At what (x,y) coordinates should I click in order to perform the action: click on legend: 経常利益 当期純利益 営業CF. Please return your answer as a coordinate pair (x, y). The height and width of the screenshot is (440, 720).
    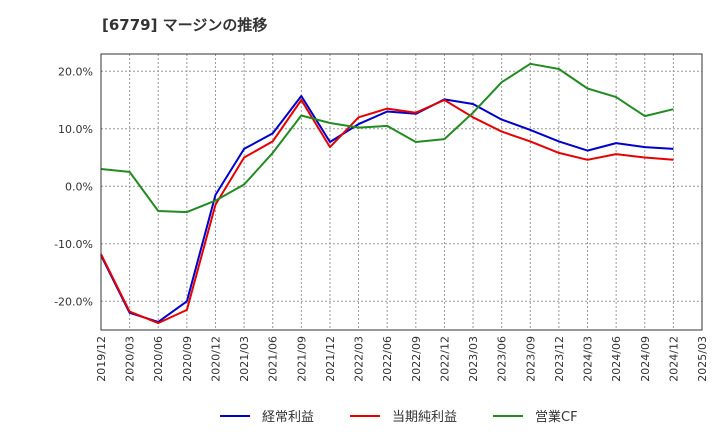
    Looking at the image, I should click on (399, 417).